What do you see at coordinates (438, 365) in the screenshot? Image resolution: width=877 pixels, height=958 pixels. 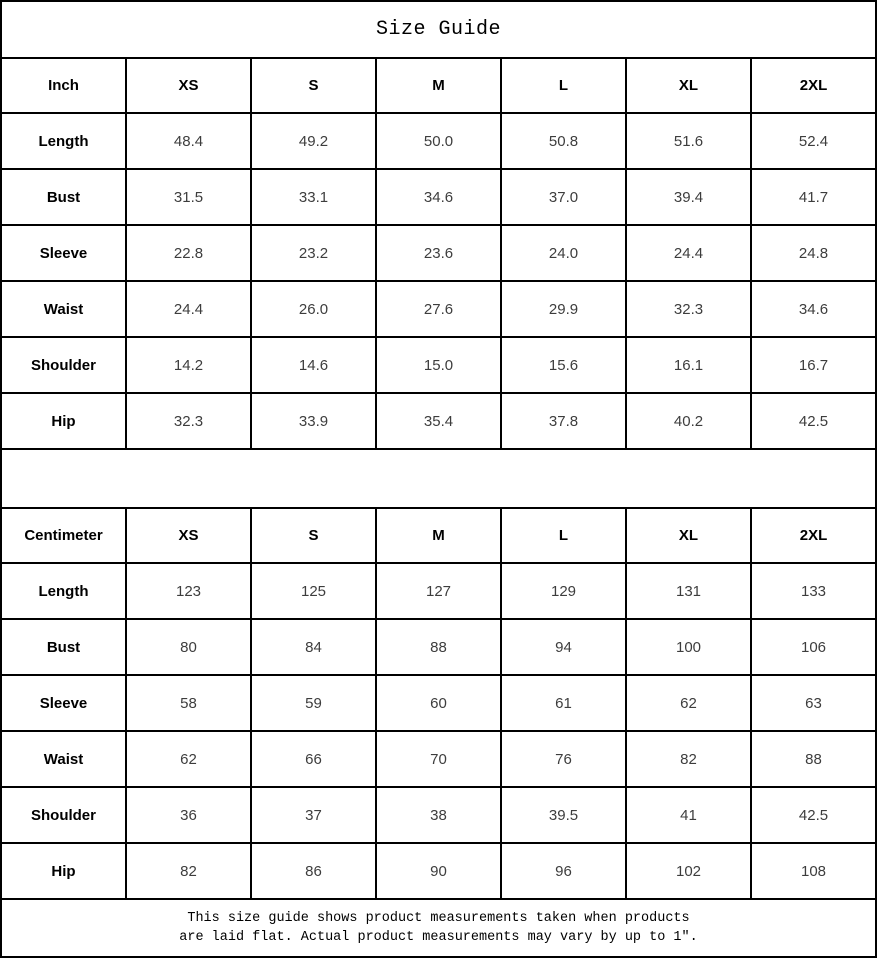 I see `measurement-value-cell: 15.0` at bounding box center [438, 365].